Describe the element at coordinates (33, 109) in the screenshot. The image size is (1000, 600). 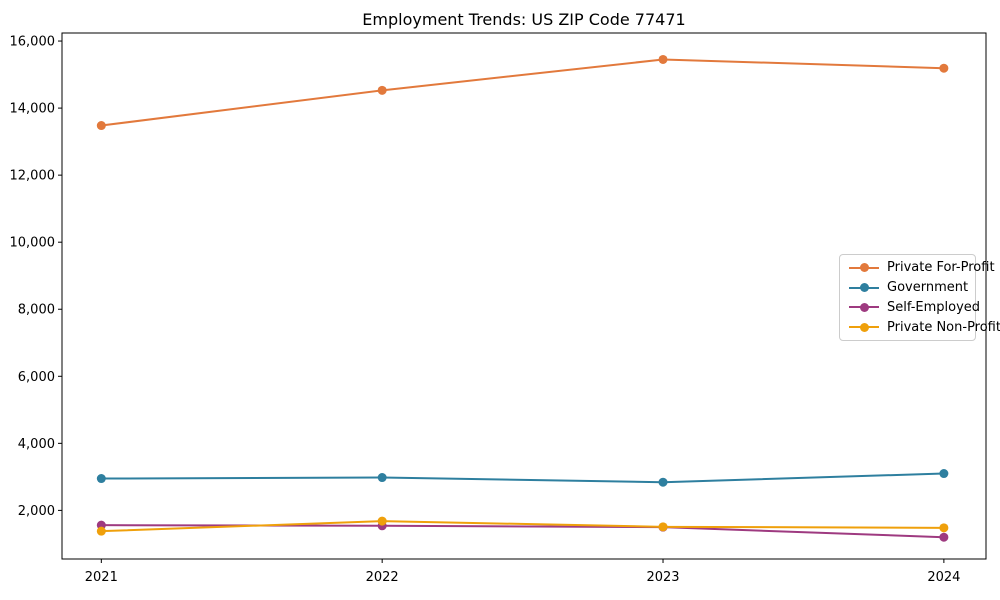
I see `y-tick-label: 14,000` at that location.